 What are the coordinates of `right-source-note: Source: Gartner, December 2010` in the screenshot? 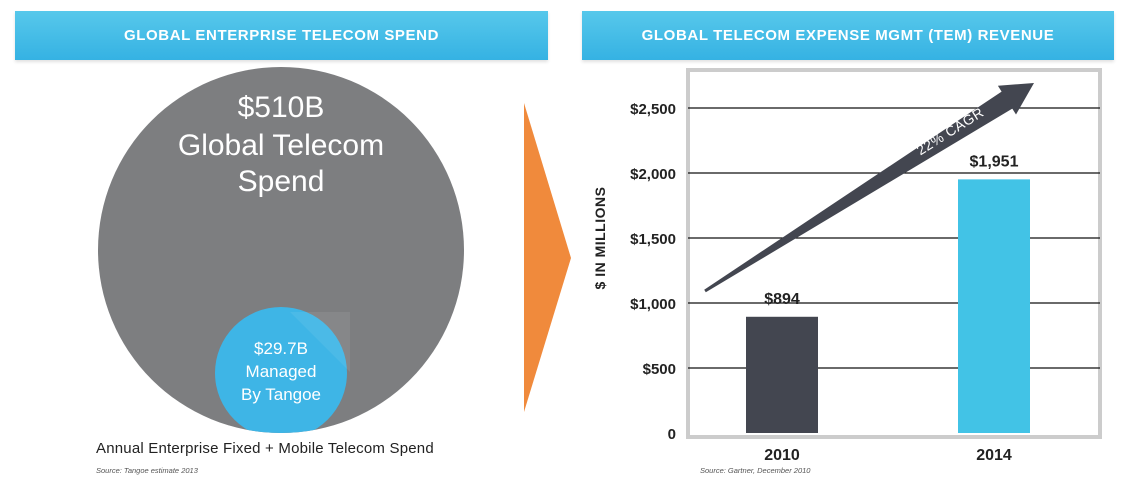 It's located at (755, 470).